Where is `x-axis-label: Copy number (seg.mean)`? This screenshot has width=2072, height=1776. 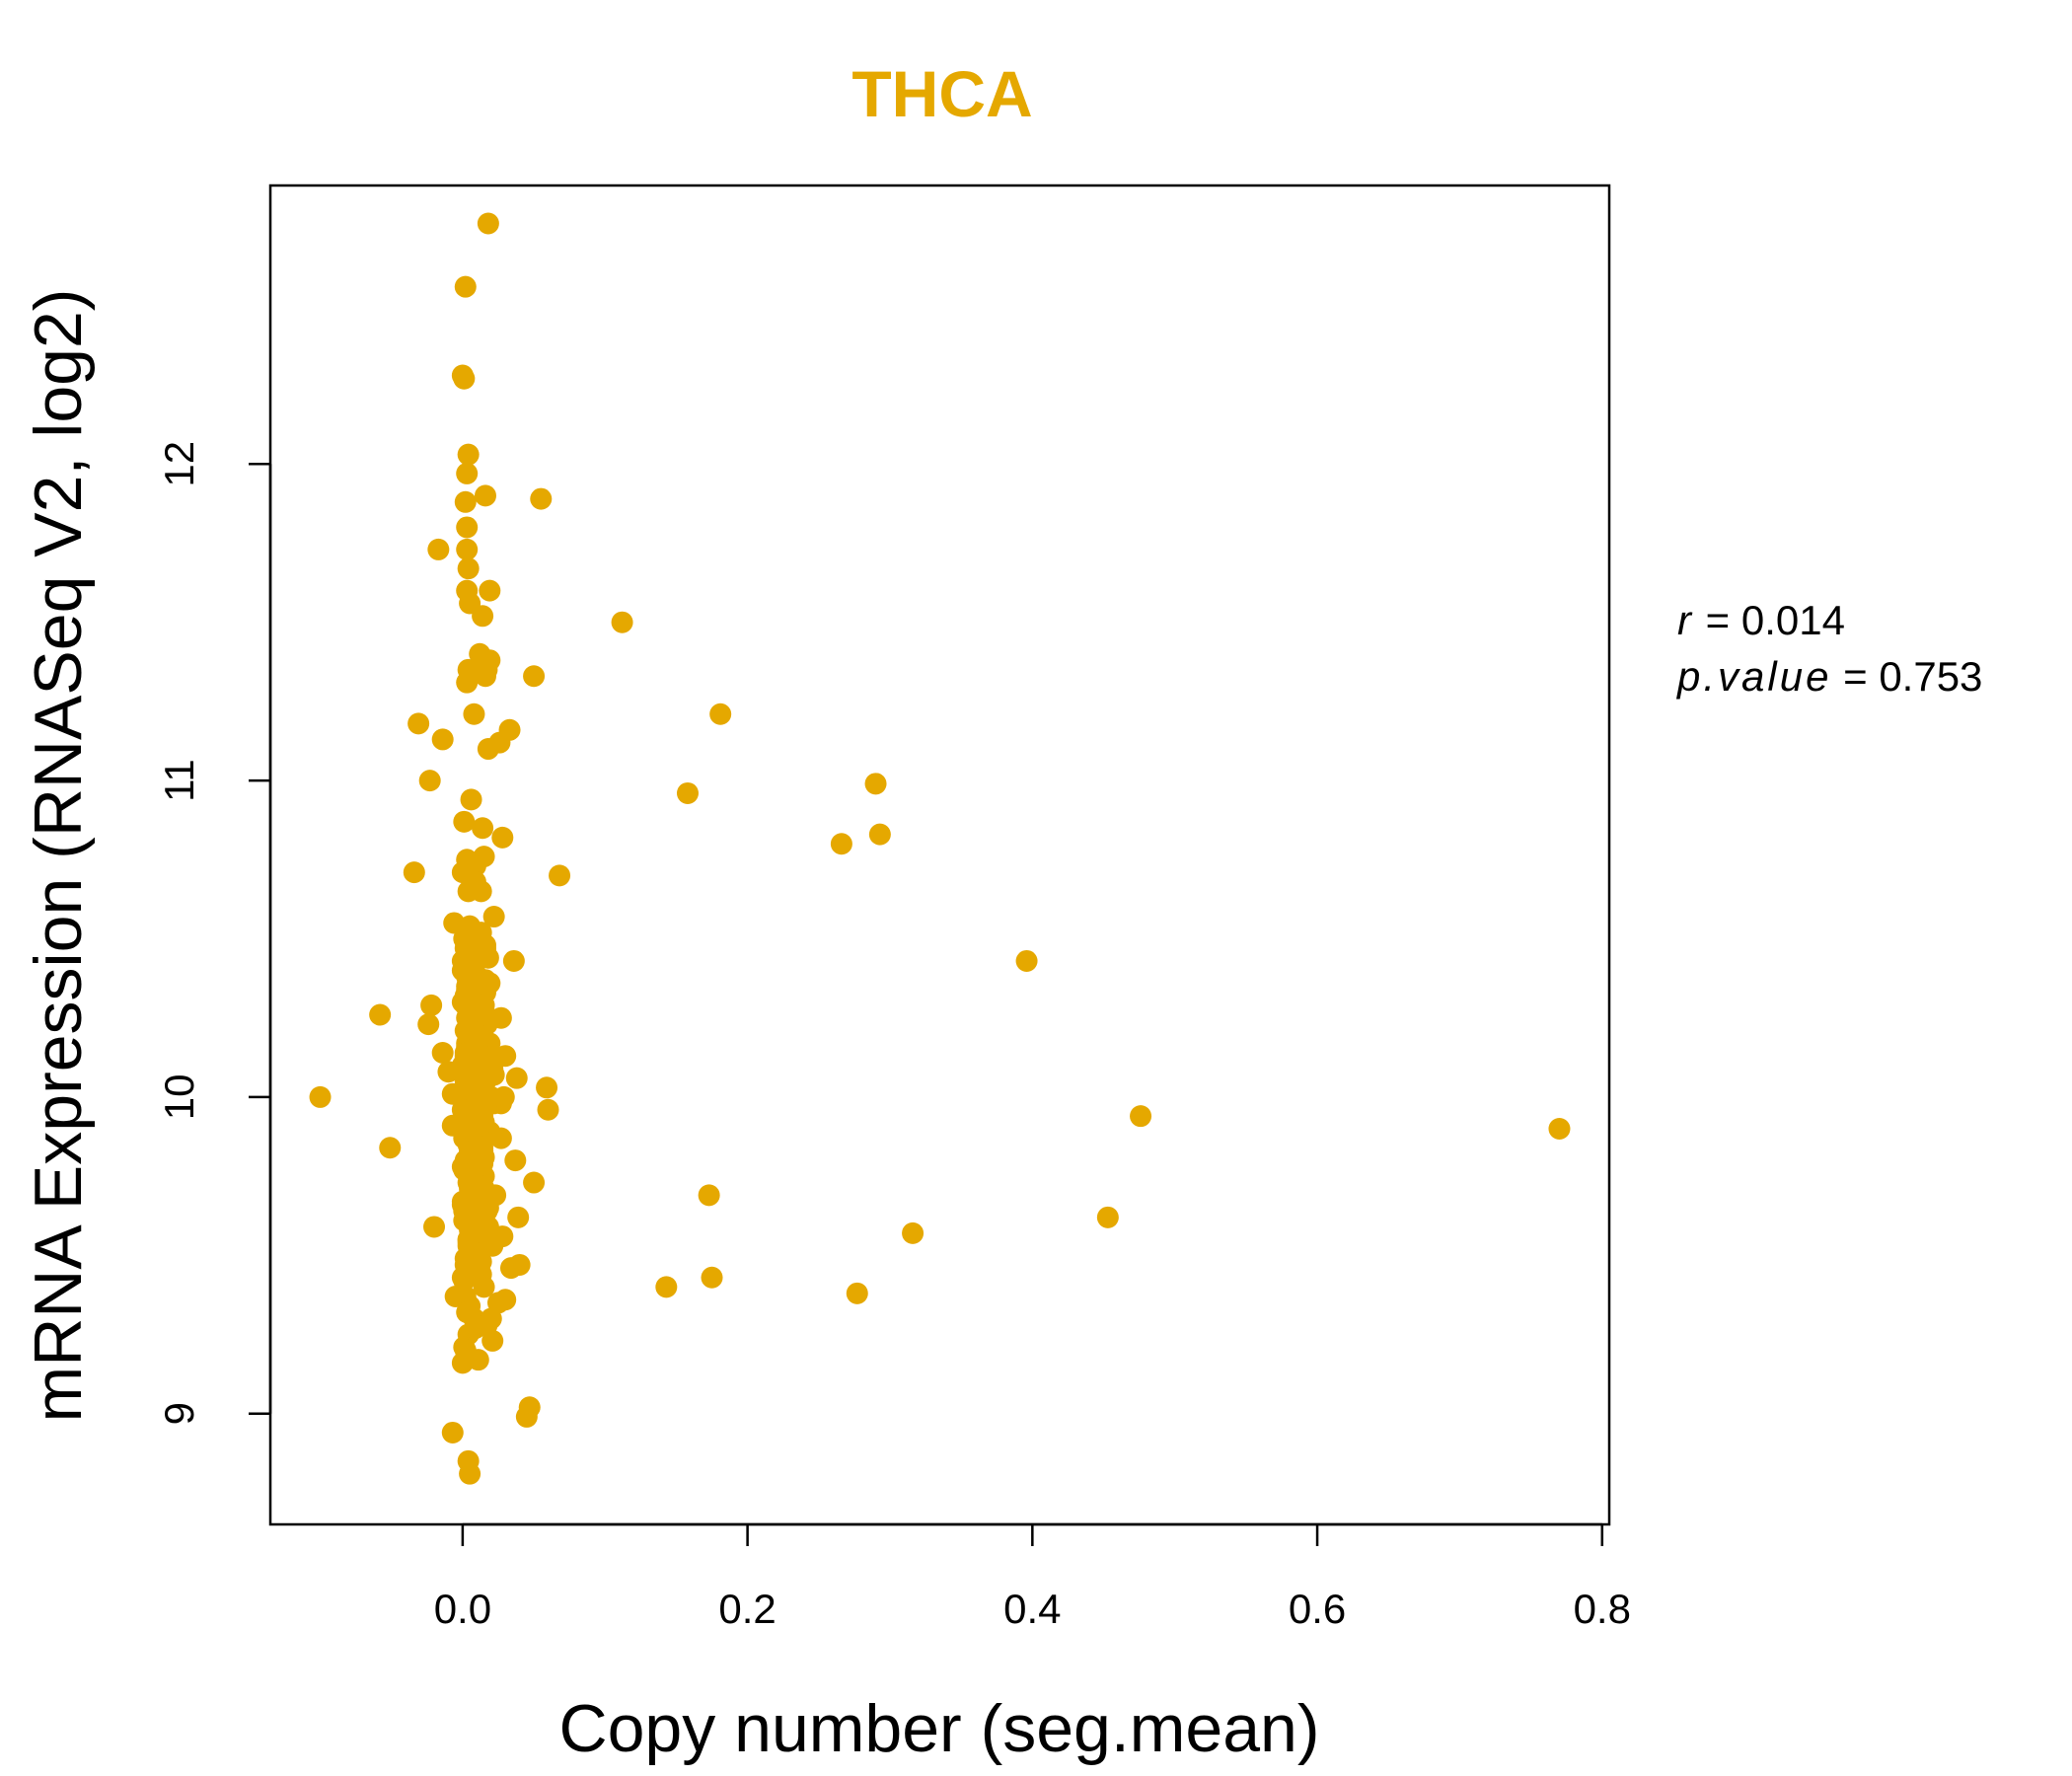 x-axis-label: Copy number (seg.mean) is located at coordinates (939, 1729).